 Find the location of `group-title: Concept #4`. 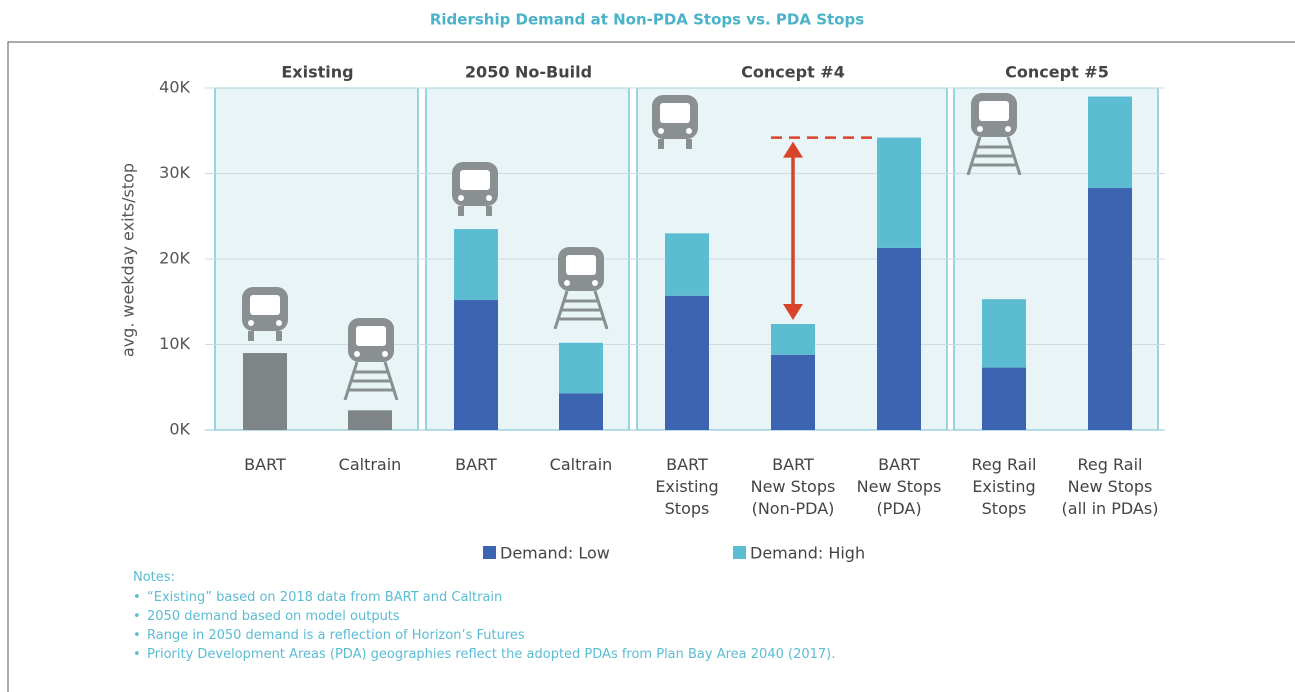

group-title: Concept #4 is located at coordinates (793, 72).